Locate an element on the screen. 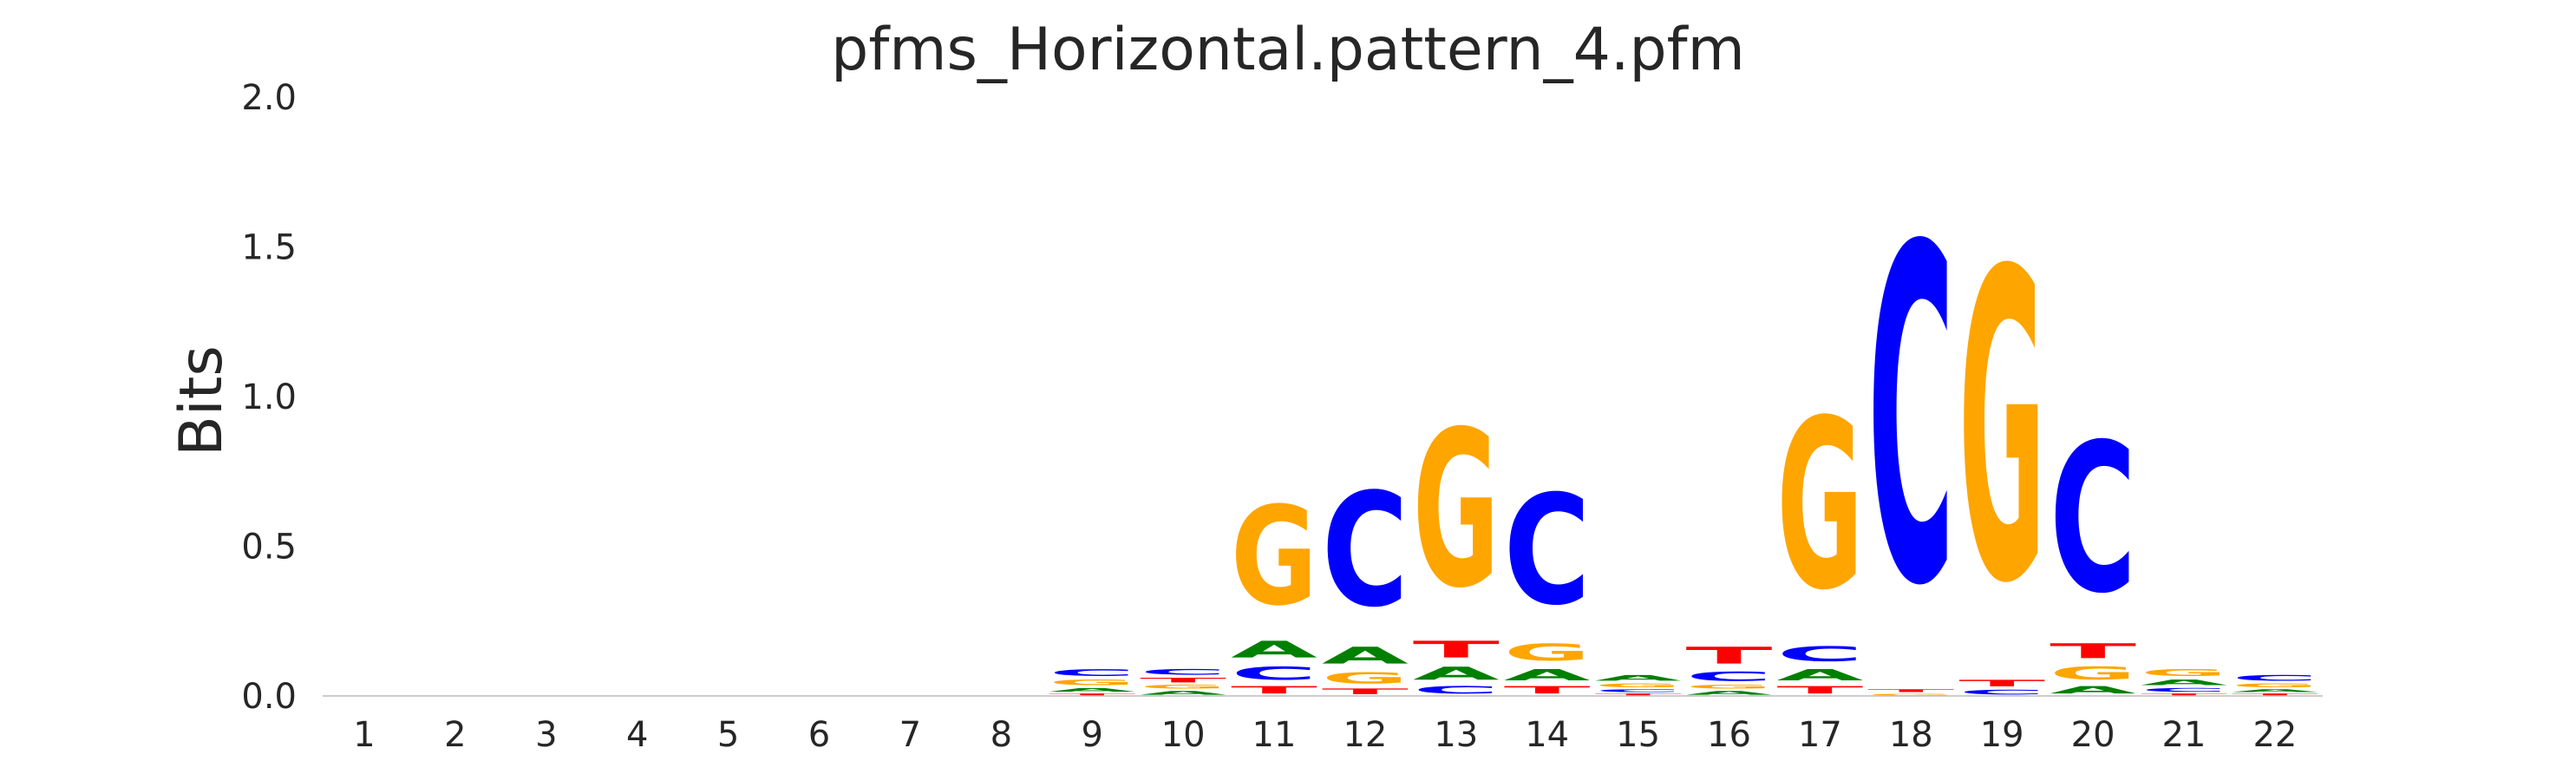 Image resolution: width=2576 pixels, height=781 pixels. x-tick-label: 19 is located at coordinates (2002, 735).